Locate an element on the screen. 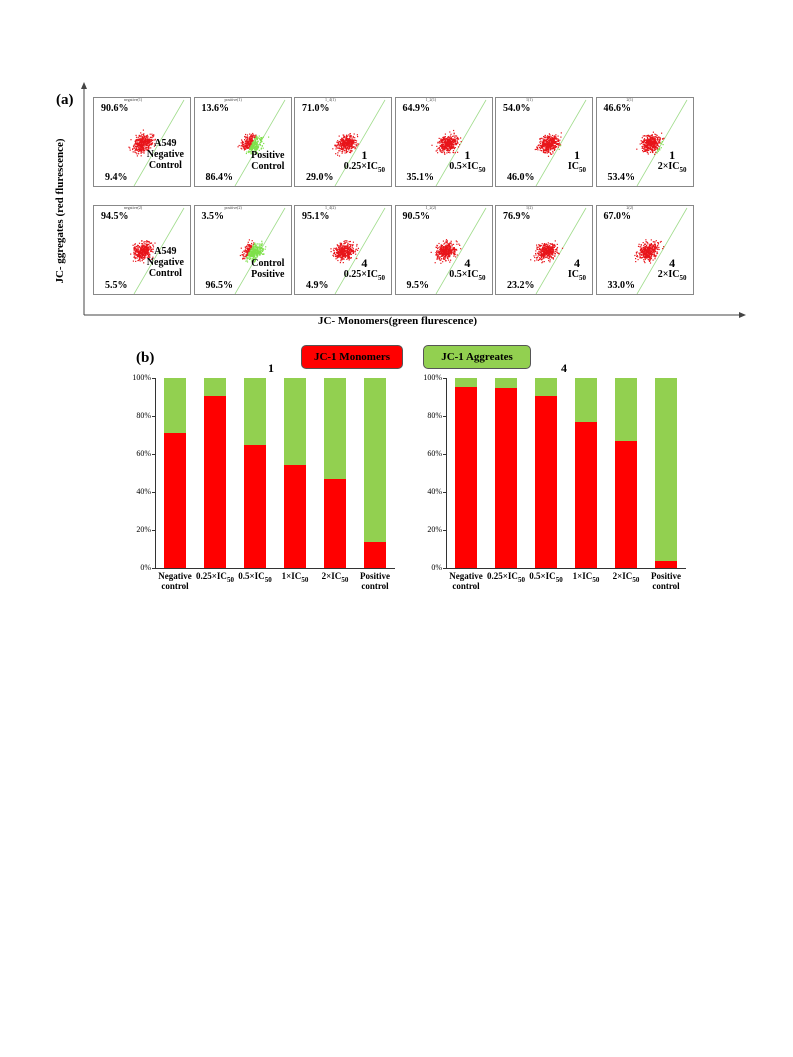  y-tick-label: 0% is located at coordinates (145, 567).